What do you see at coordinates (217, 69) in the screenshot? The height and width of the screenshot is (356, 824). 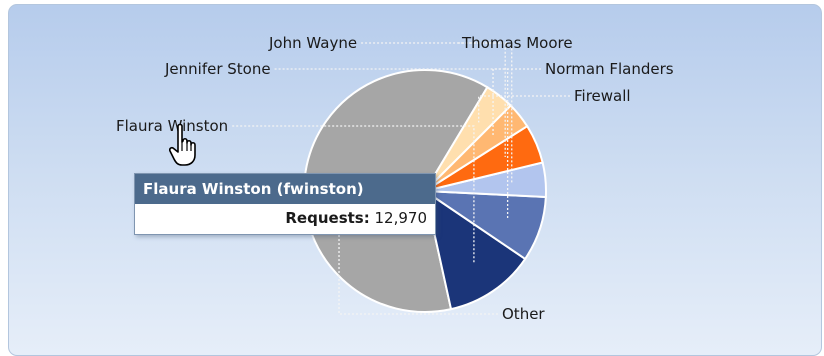 I see `slice-label-jennifer-stone: Jennifer Stone` at bounding box center [217, 69].